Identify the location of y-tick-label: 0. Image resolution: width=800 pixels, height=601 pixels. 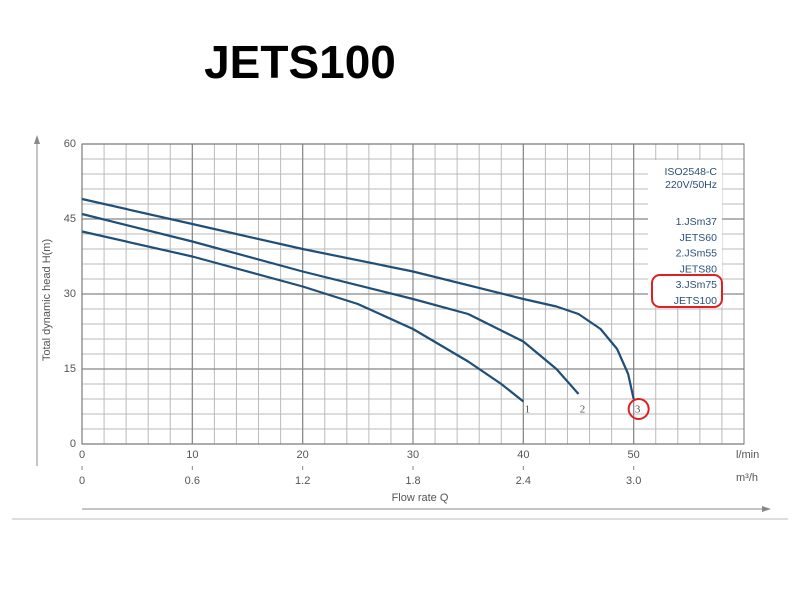
(73, 444).